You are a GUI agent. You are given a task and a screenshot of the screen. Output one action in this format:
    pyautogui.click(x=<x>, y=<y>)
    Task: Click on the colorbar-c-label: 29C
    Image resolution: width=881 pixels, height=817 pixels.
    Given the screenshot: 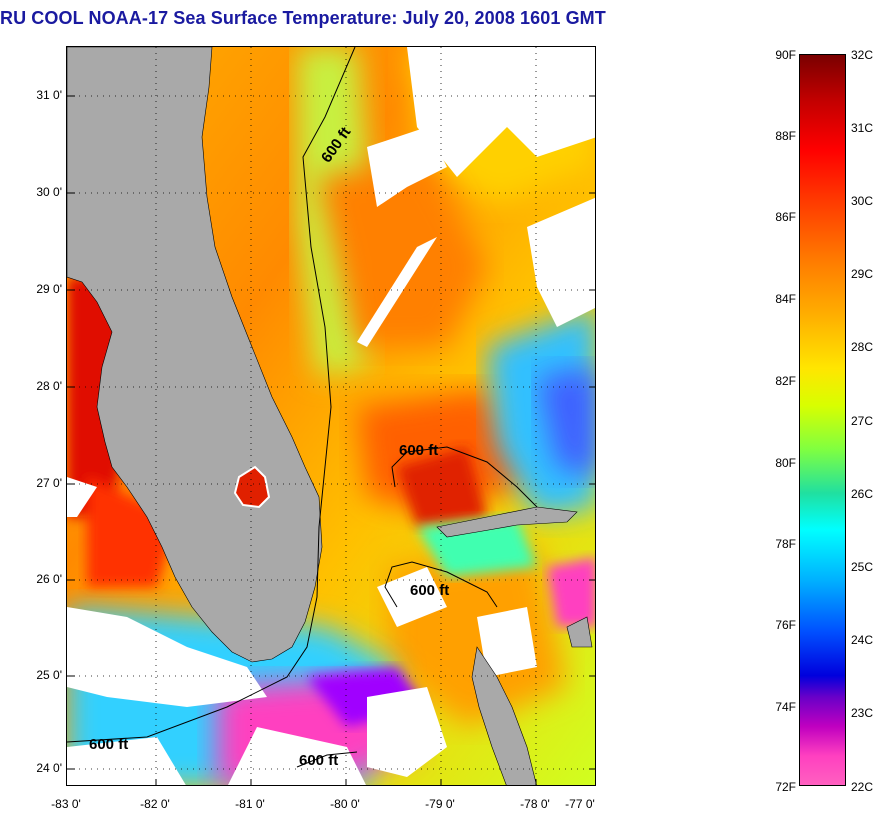 What is the action you would take?
    pyautogui.click(x=862, y=274)
    